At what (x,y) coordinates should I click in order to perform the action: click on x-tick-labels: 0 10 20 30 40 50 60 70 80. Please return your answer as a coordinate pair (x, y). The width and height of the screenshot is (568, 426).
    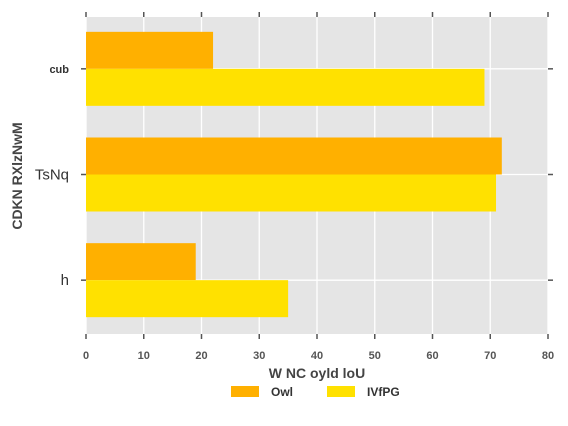
    Looking at the image, I should click on (318, 356).